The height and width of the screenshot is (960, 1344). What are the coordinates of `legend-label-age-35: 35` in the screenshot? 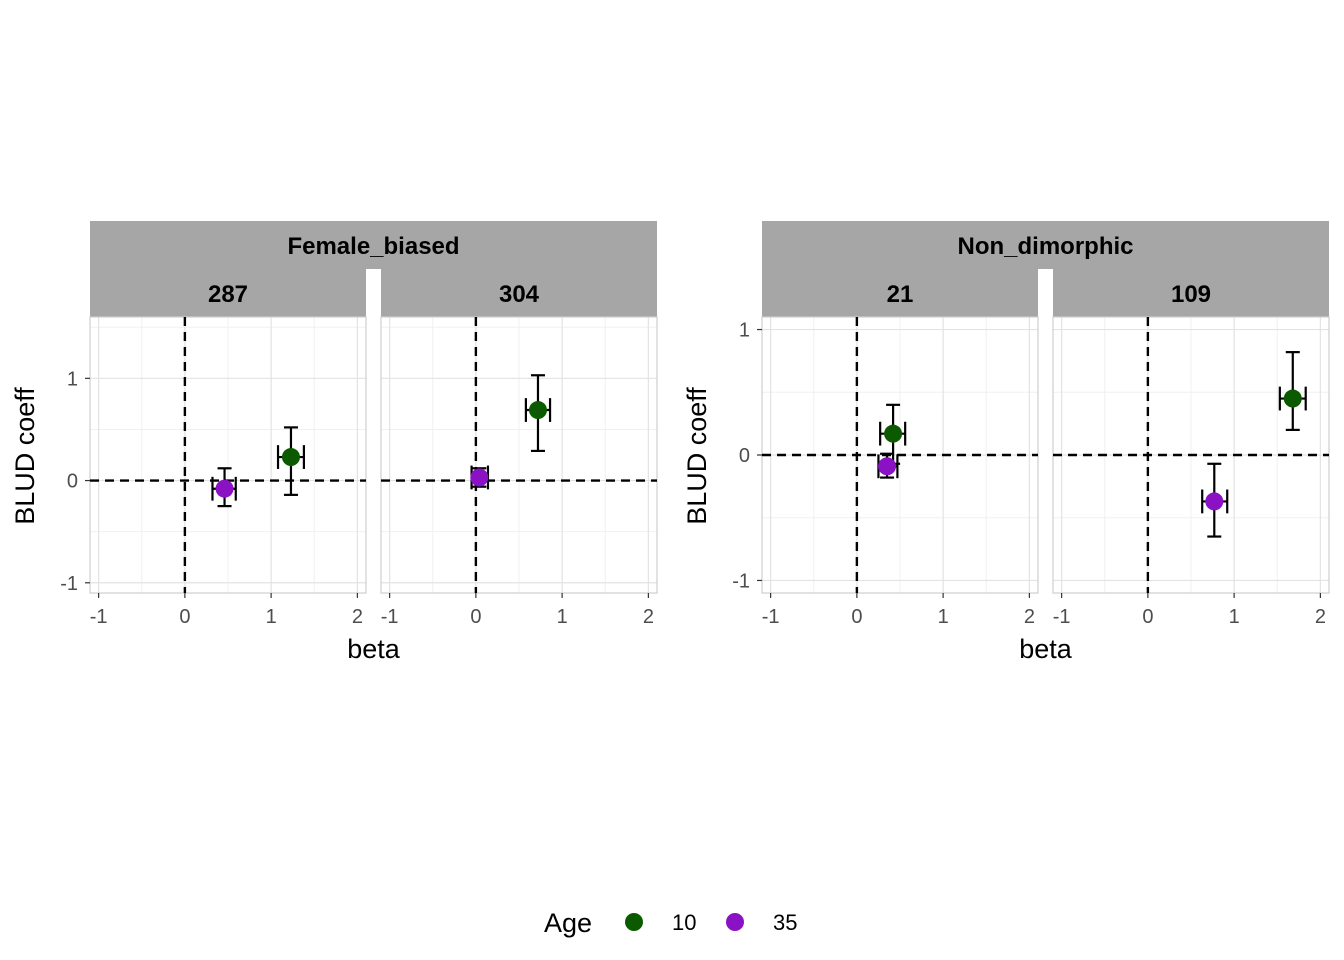 It's located at (785, 922).